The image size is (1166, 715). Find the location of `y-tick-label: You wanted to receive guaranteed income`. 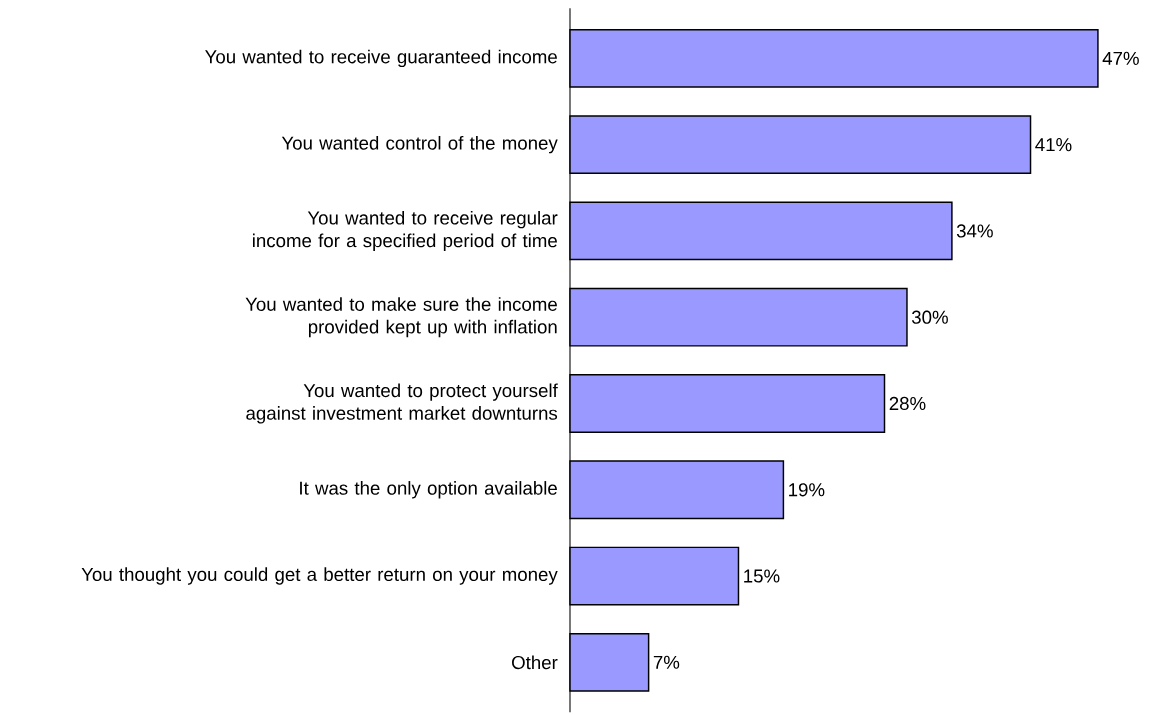

y-tick-label: You wanted to receive guaranteed income is located at coordinates (381, 58).